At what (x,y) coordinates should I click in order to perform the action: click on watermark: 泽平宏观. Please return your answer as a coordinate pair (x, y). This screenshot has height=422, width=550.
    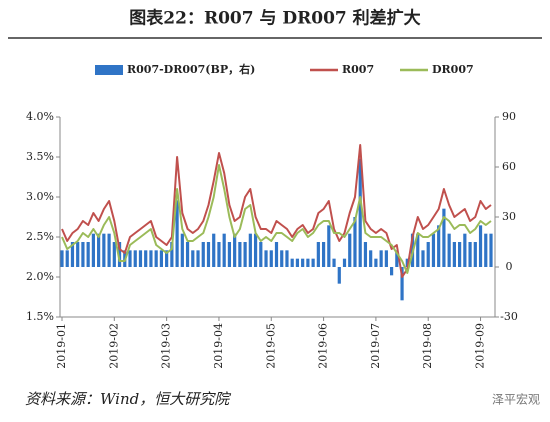
    Looking at the image, I should click on (516, 399).